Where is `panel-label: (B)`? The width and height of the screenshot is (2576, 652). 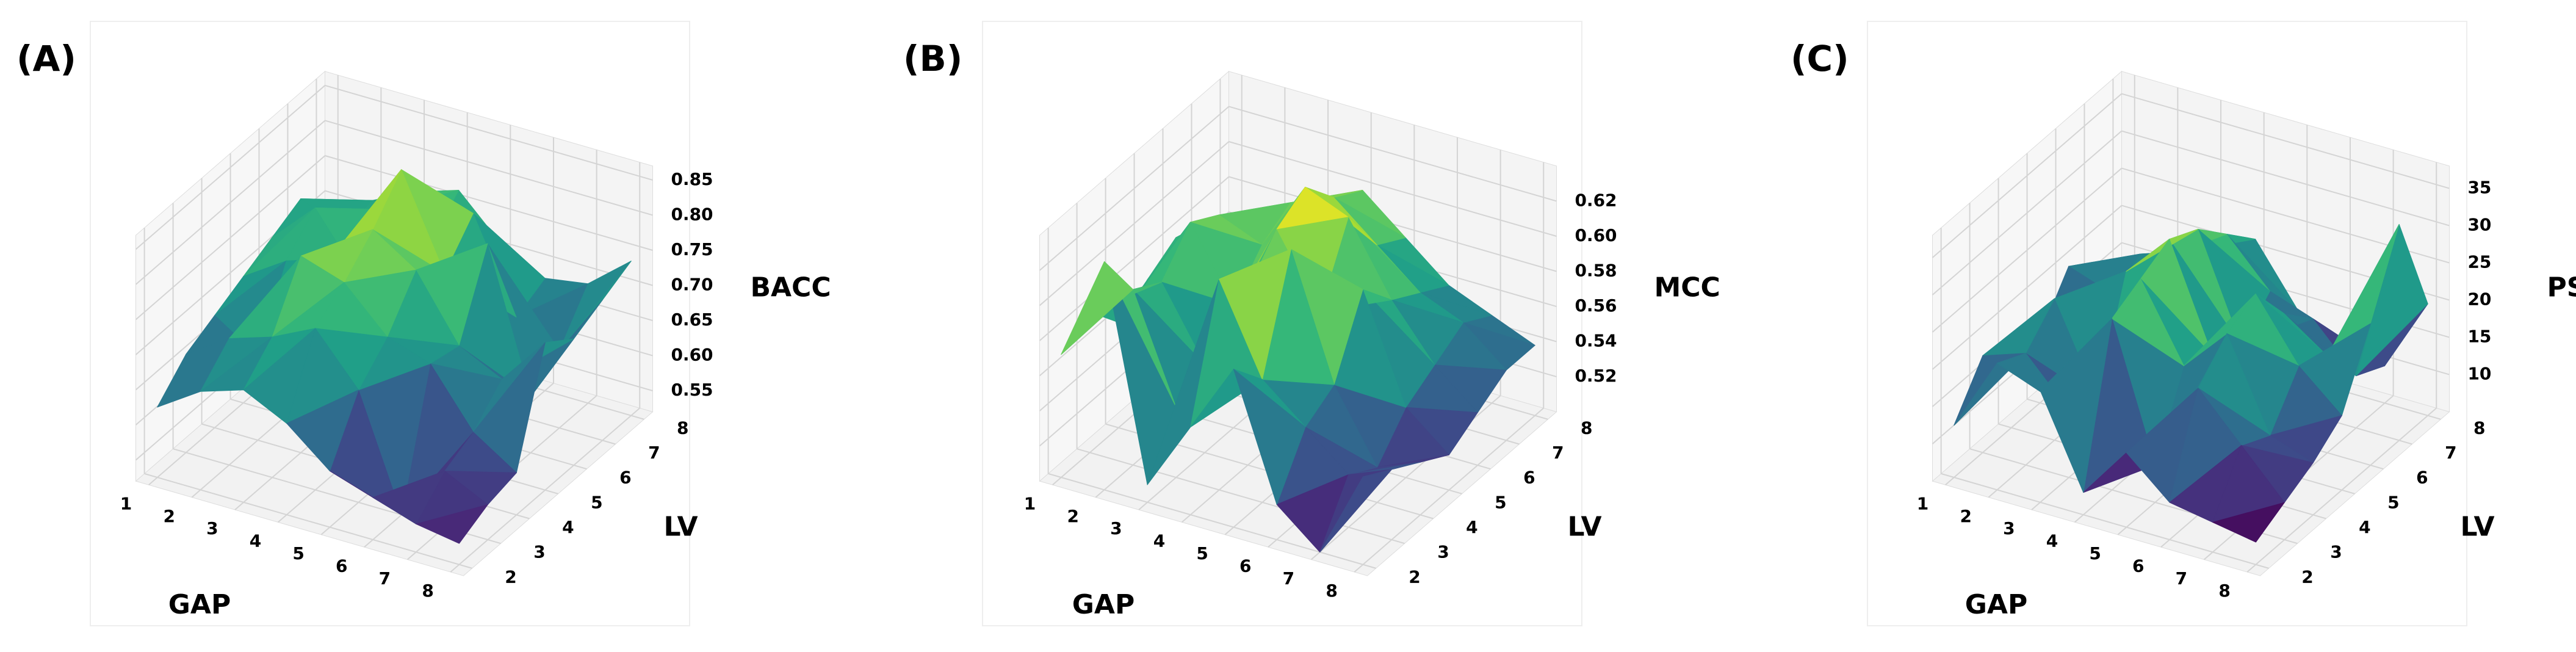 panel-label: (B) is located at coordinates (932, 59).